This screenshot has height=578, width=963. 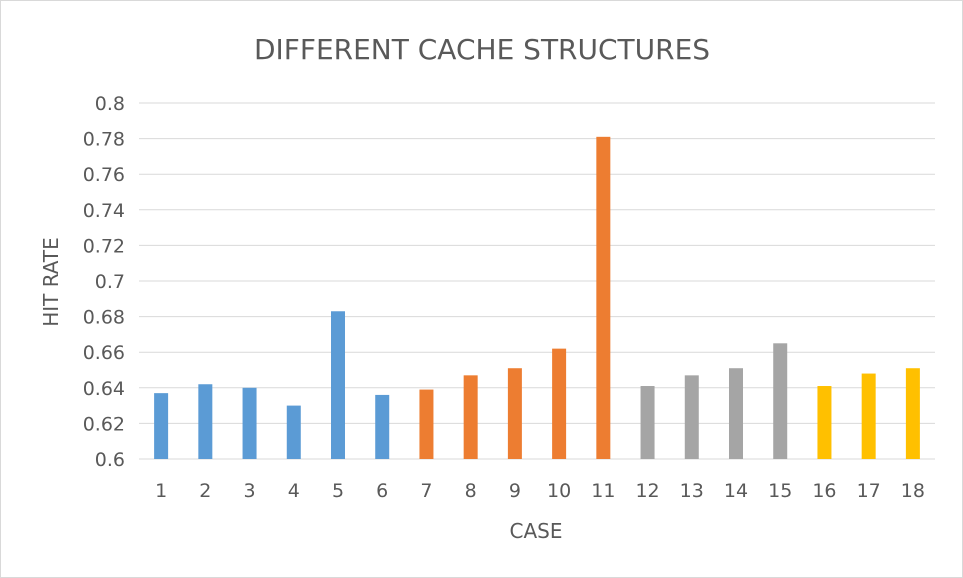 I want to click on x-tick-label: 1, so click(x=161, y=491).